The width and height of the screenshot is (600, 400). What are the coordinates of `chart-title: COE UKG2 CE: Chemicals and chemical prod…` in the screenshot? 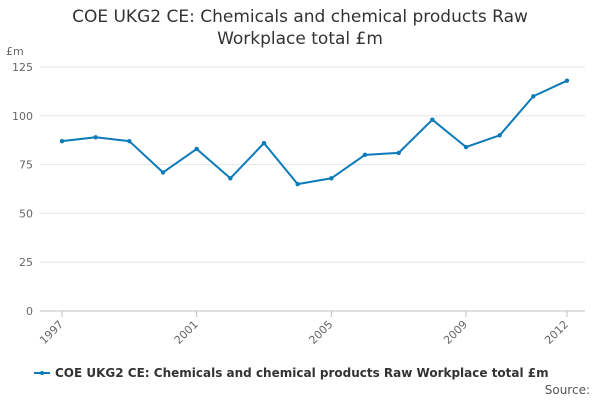 It's located at (300, 28).